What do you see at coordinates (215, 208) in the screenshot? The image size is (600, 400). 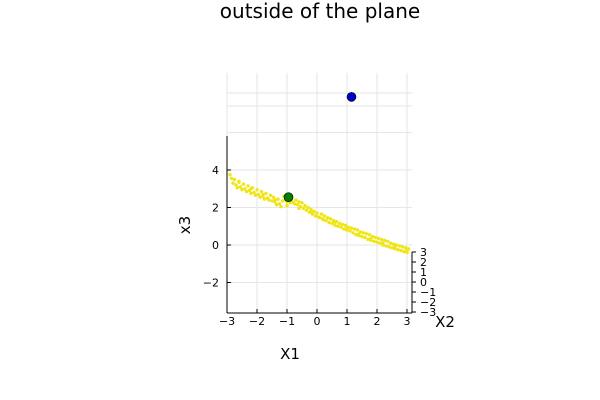 I see `z-tick-label: 2` at bounding box center [215, 208].